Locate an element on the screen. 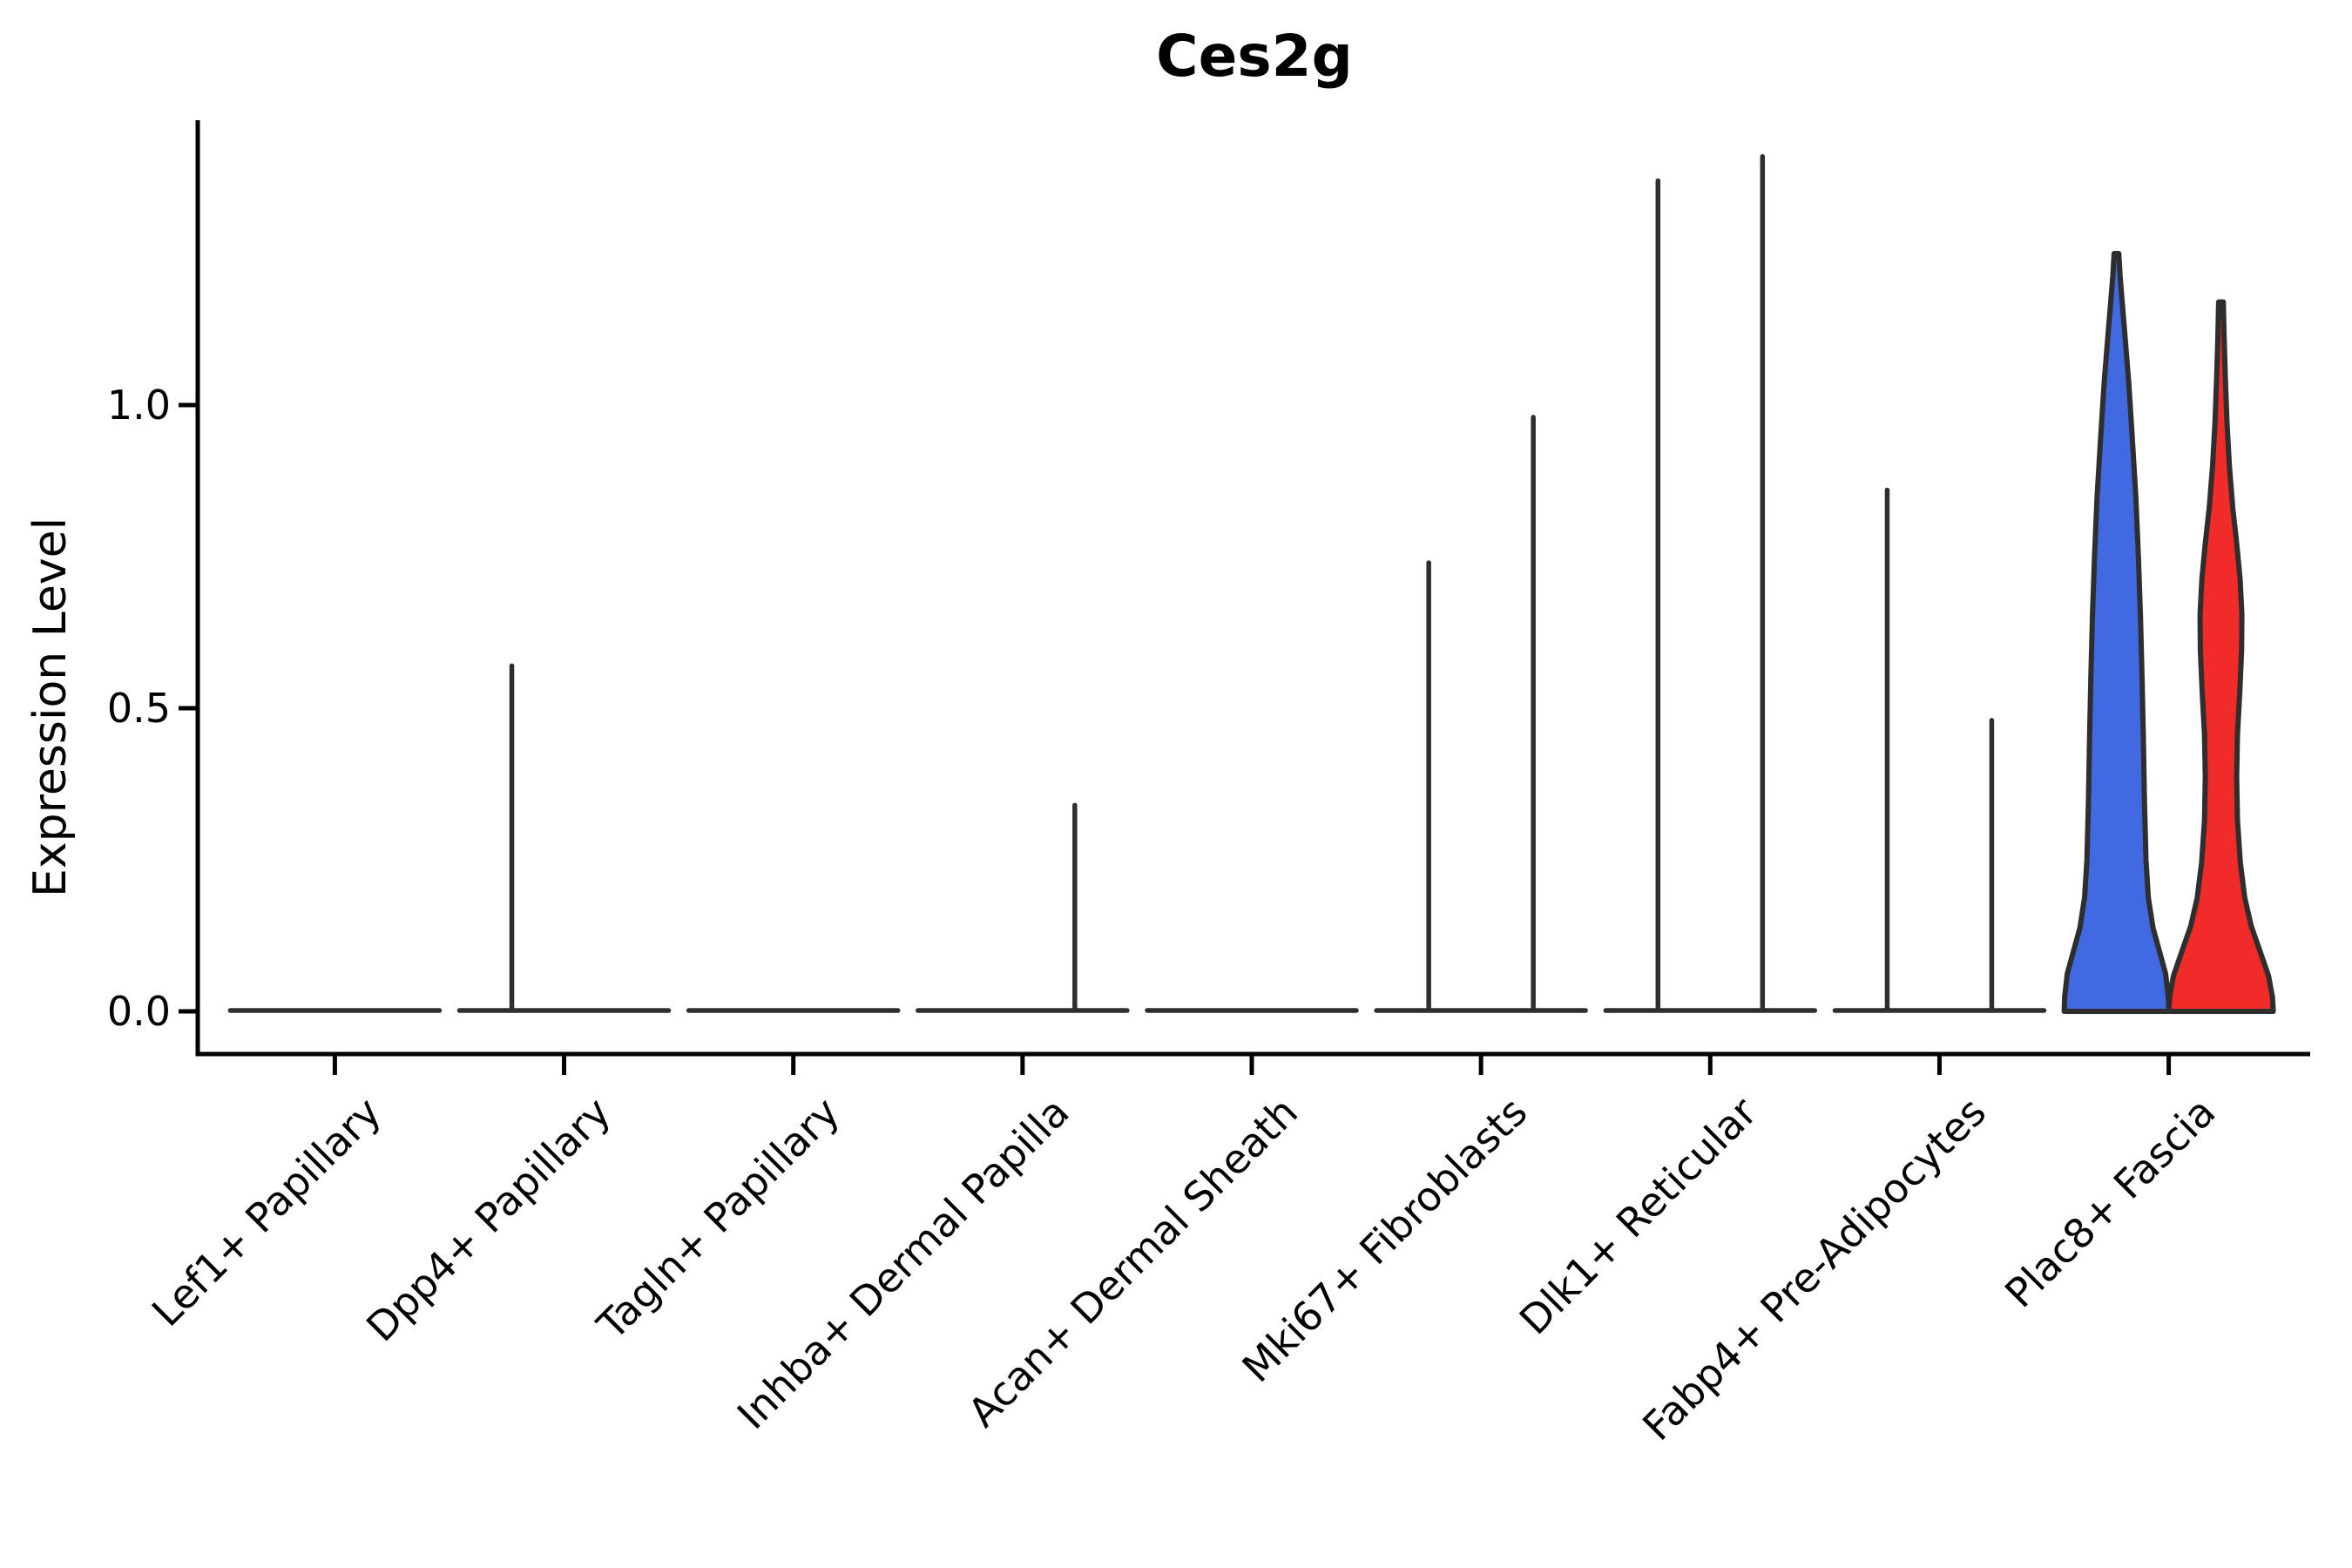 The width and height of the screenshot is (2352, 1568). y-tick-label: 1.0 is located at coordinates (138, 405).